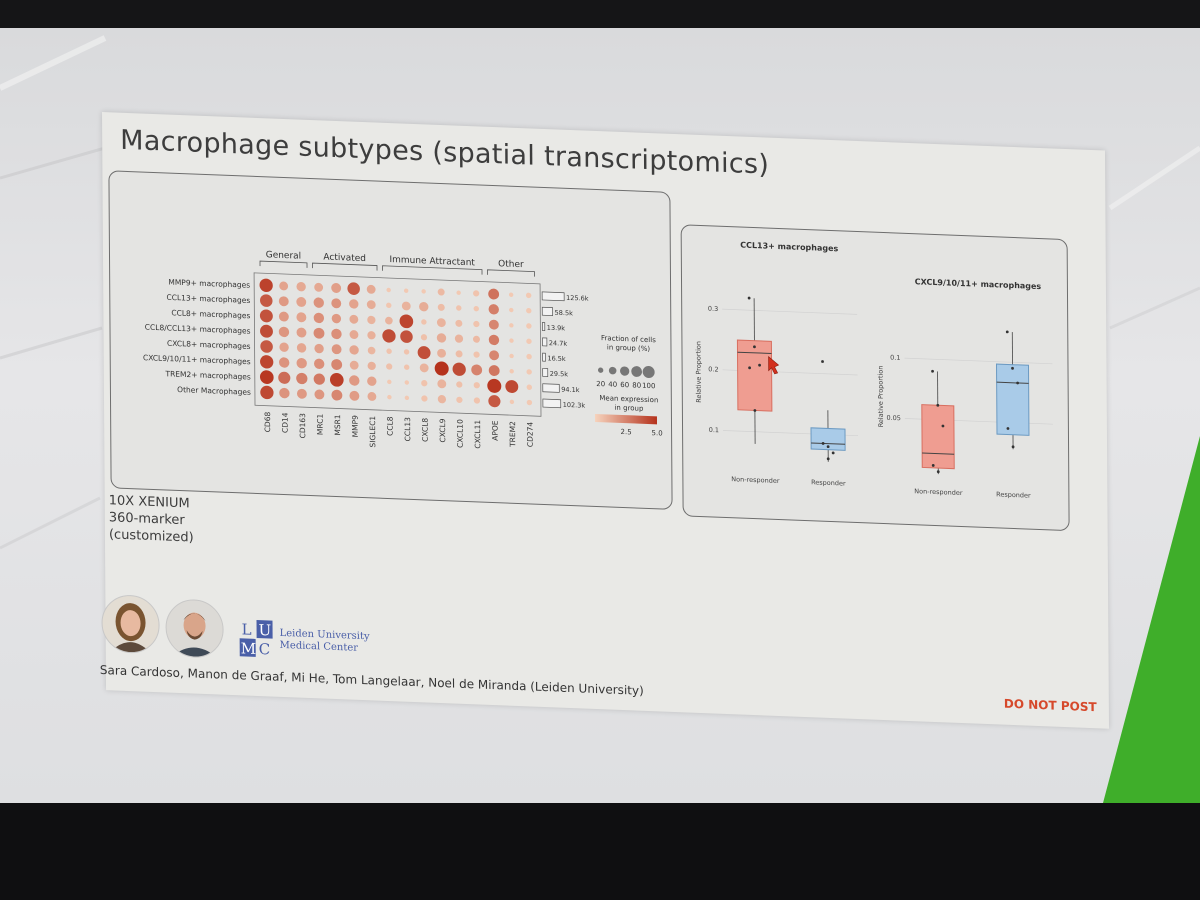 The width and height of the screenshot is (1200, 900). I want to click on color-legend-title: in group, so click(629, 408).